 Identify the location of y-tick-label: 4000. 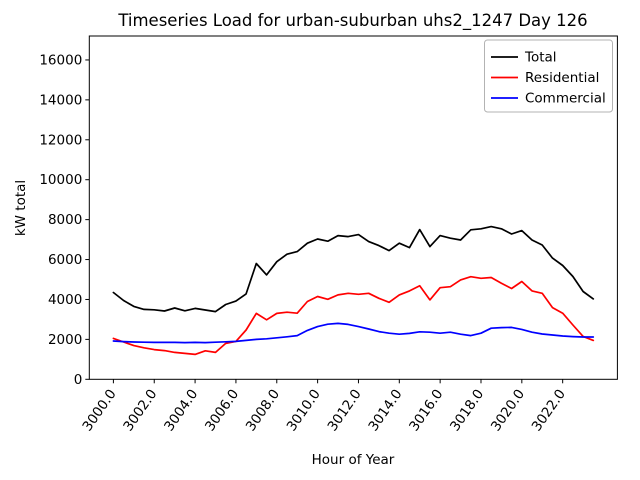
(65, 300).